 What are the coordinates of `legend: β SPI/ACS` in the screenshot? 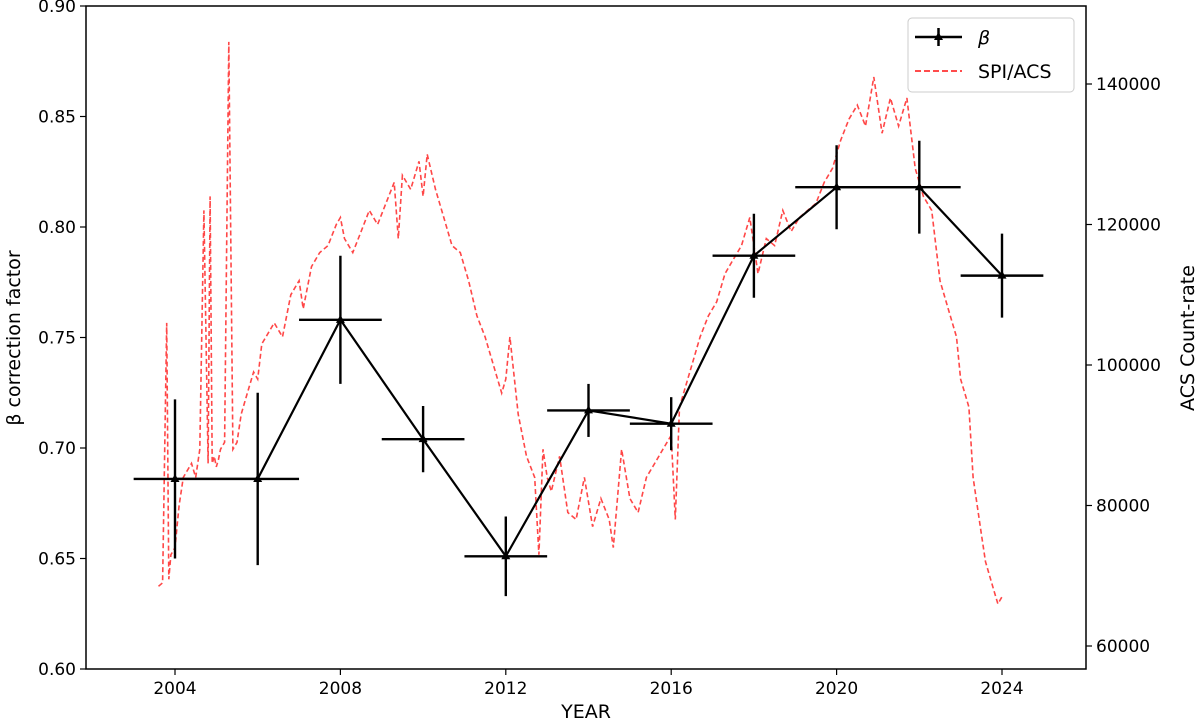 It's located at (991, 55).